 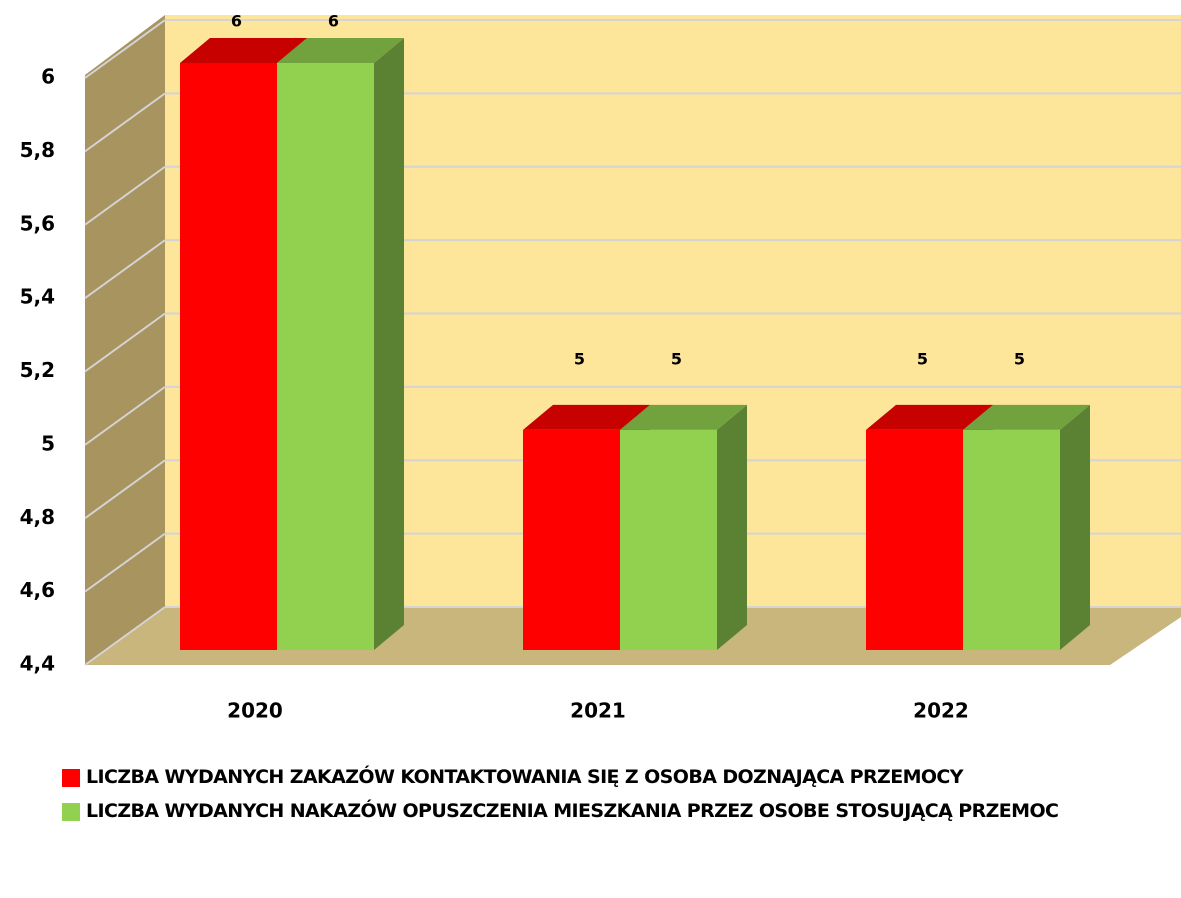 I want to click on y-tick-label: 4,8, so click(x=37, y=517).